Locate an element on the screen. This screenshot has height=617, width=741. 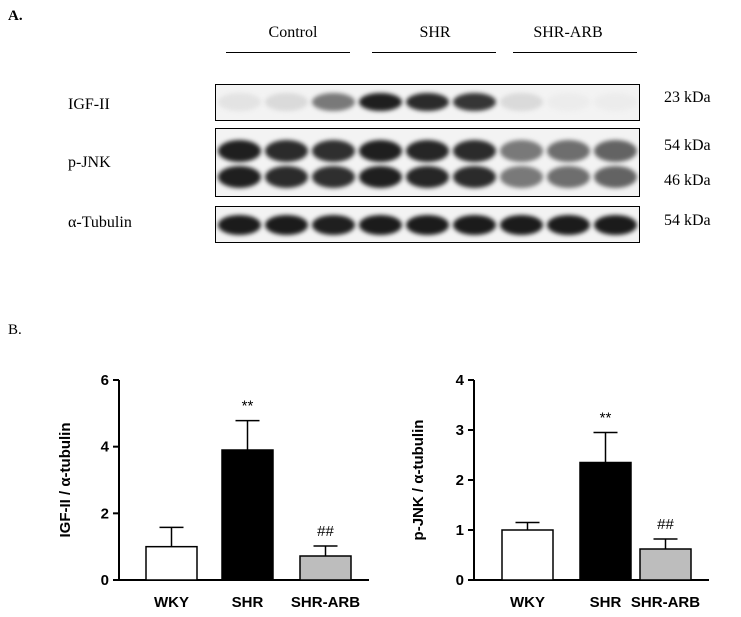
panel-a-label: A. is located at coordinates (15, 16).